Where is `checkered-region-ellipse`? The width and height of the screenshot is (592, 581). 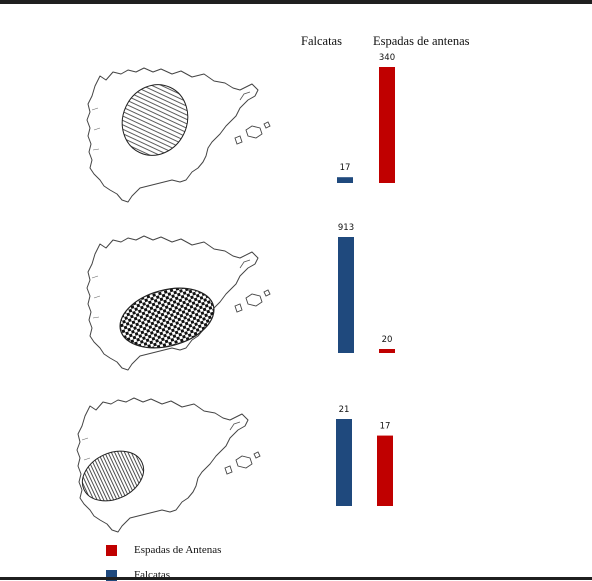
checkered-region-ellipse is located at coordinates (167, 318).